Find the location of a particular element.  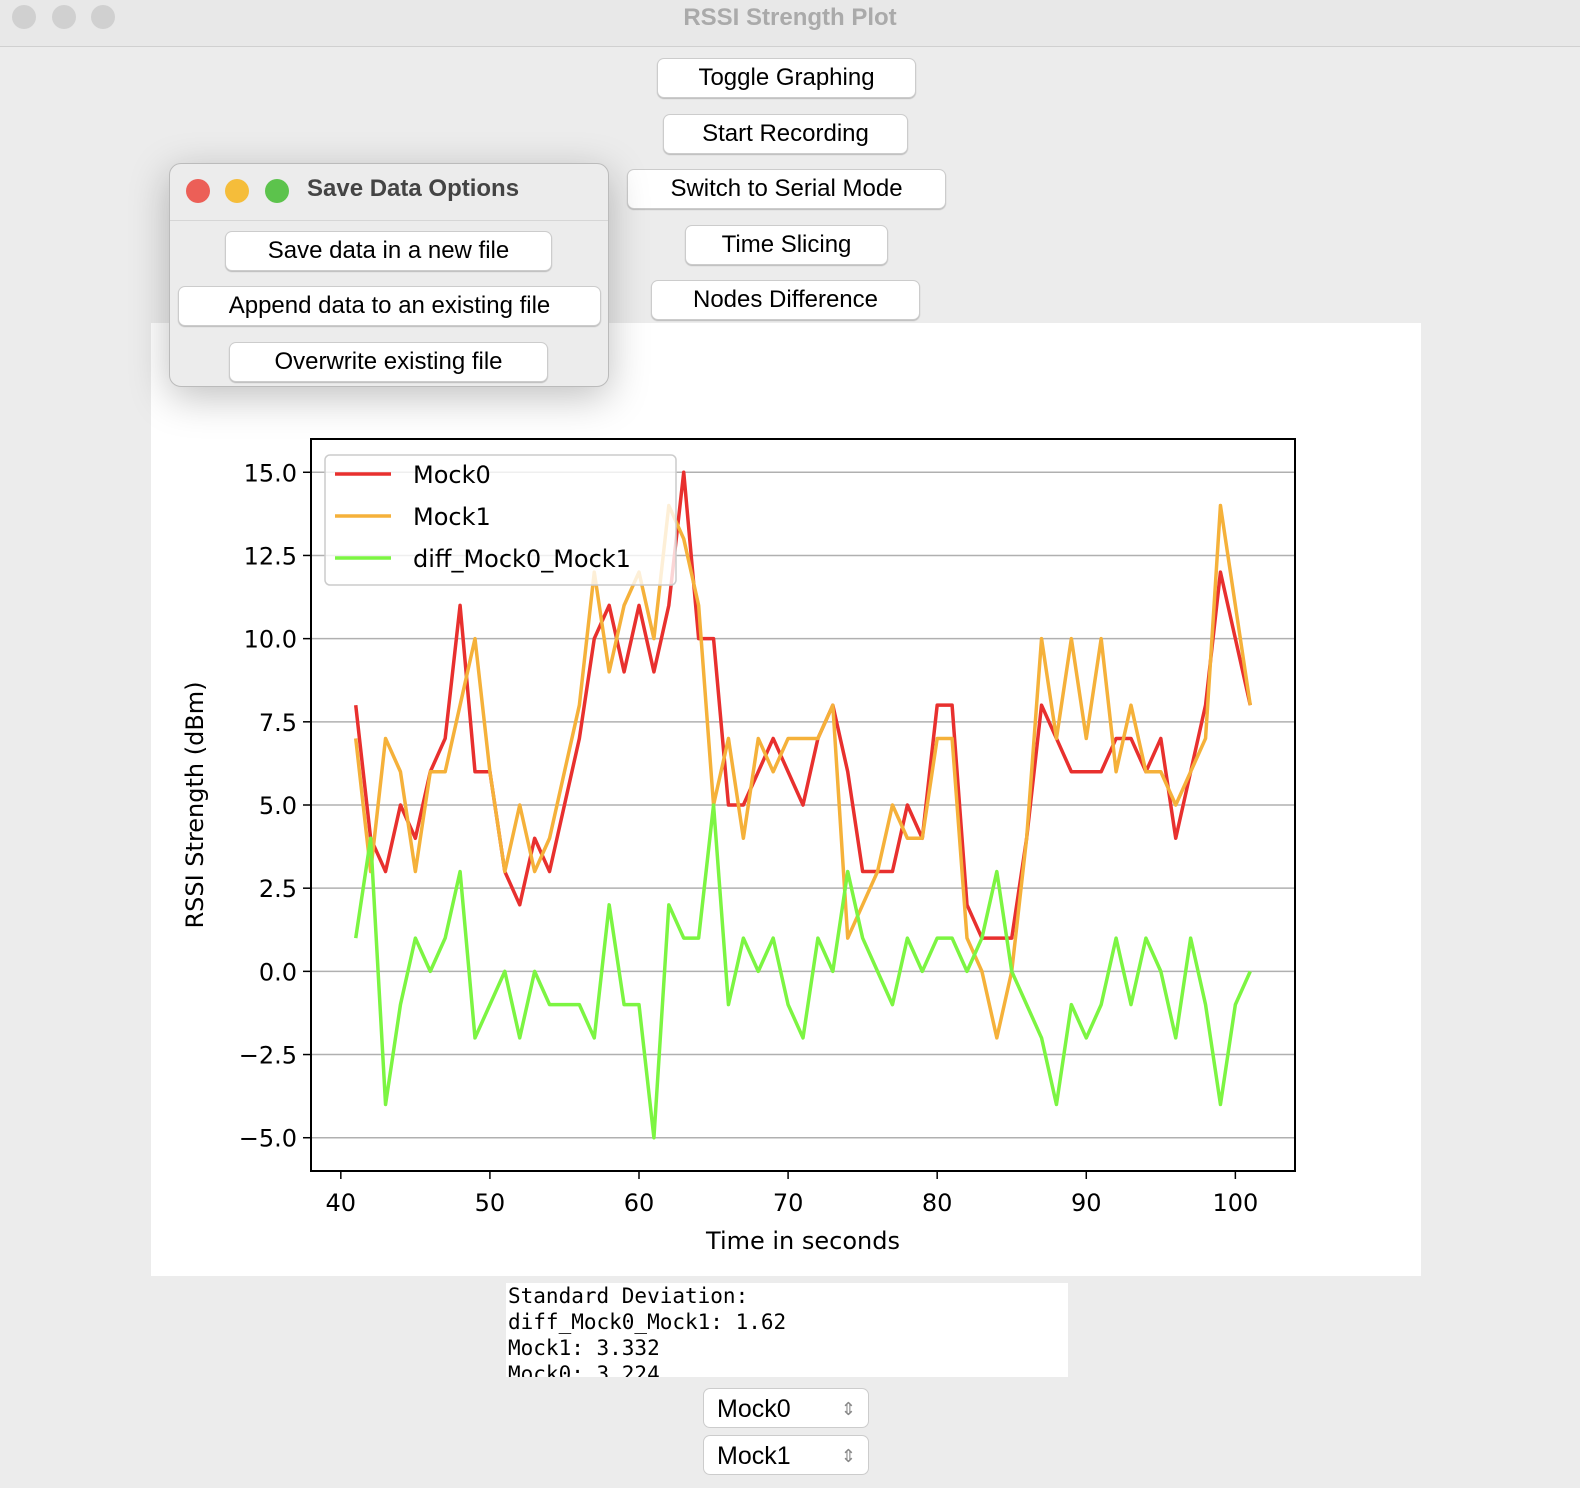

legend-label: Mock1 is located at coordinates (452, 517).